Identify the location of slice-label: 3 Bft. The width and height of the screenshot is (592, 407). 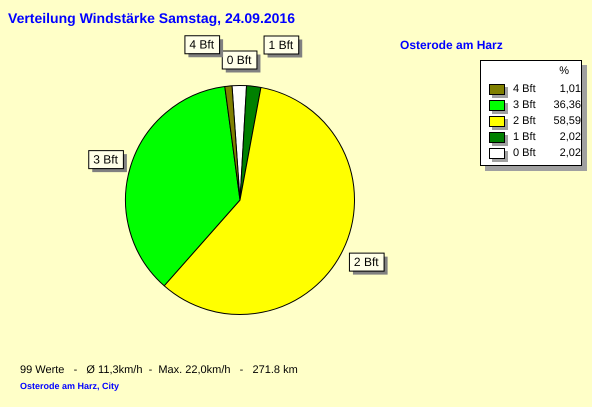
(106, 159).